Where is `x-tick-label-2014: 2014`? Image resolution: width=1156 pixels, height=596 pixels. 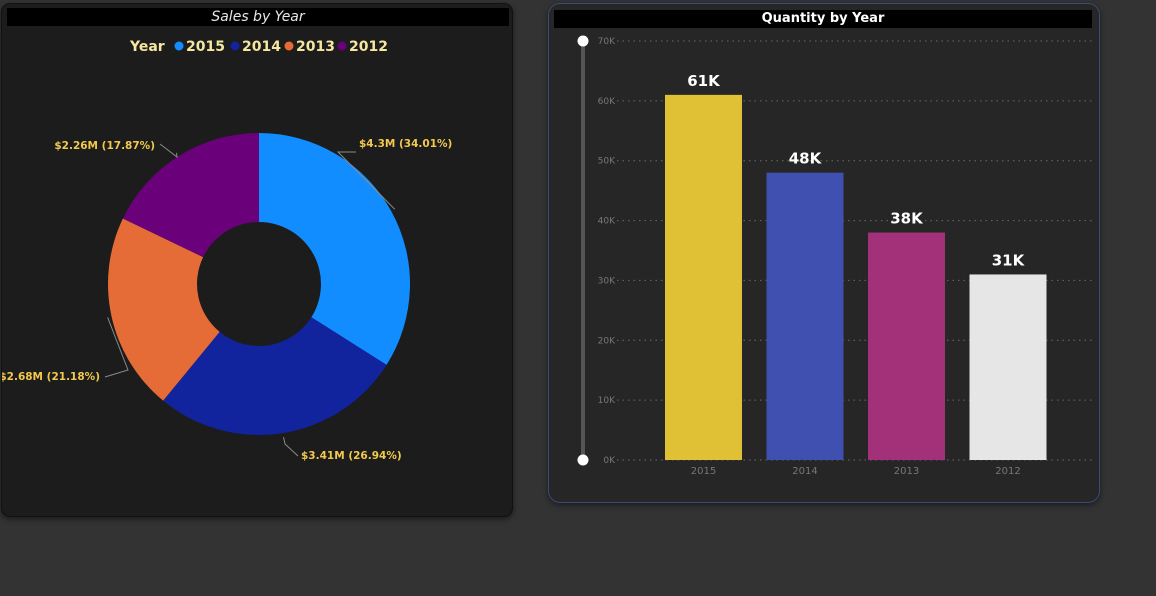
x-tick-label-2014: 2014 is located at coordinates (804, 471).